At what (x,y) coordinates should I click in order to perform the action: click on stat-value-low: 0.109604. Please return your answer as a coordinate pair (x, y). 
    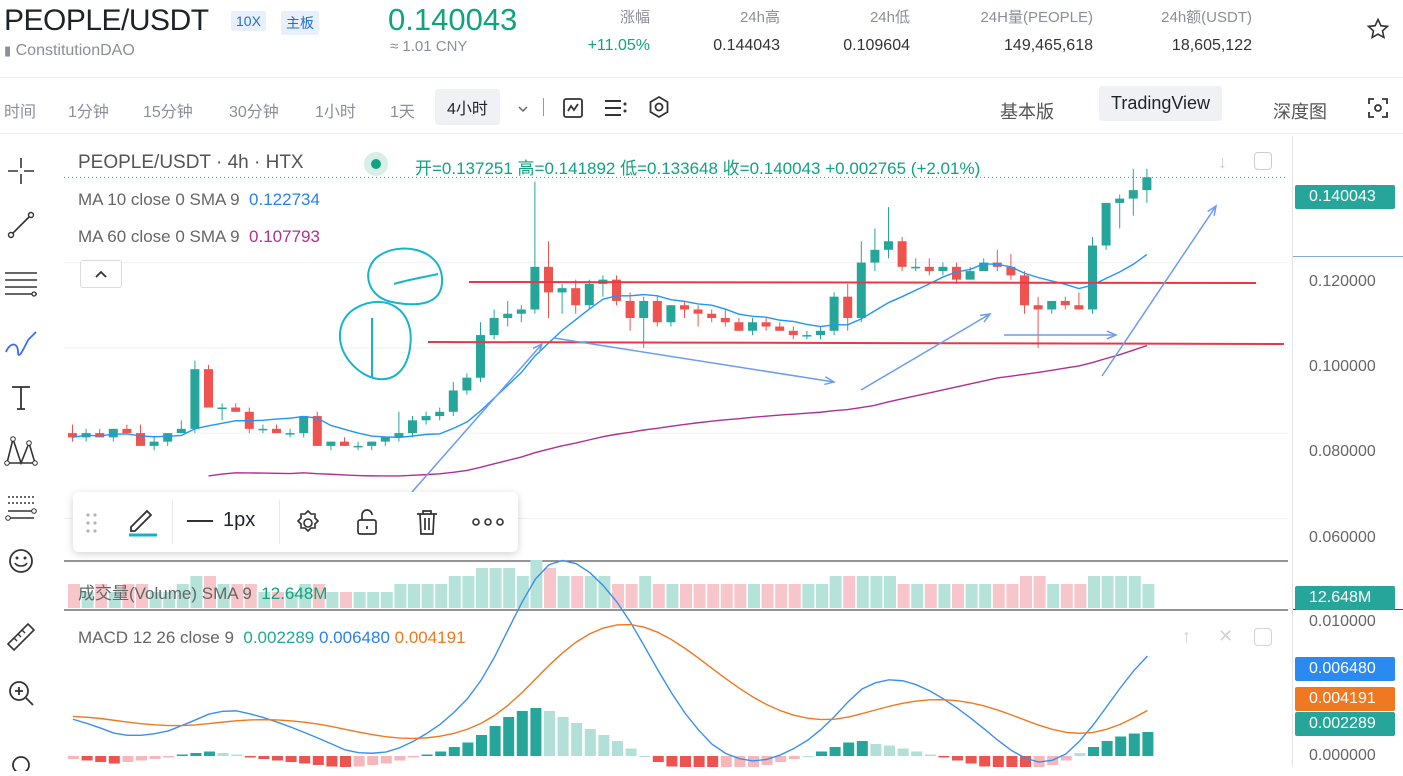
    Looking at the image, I should click on (876, 45).